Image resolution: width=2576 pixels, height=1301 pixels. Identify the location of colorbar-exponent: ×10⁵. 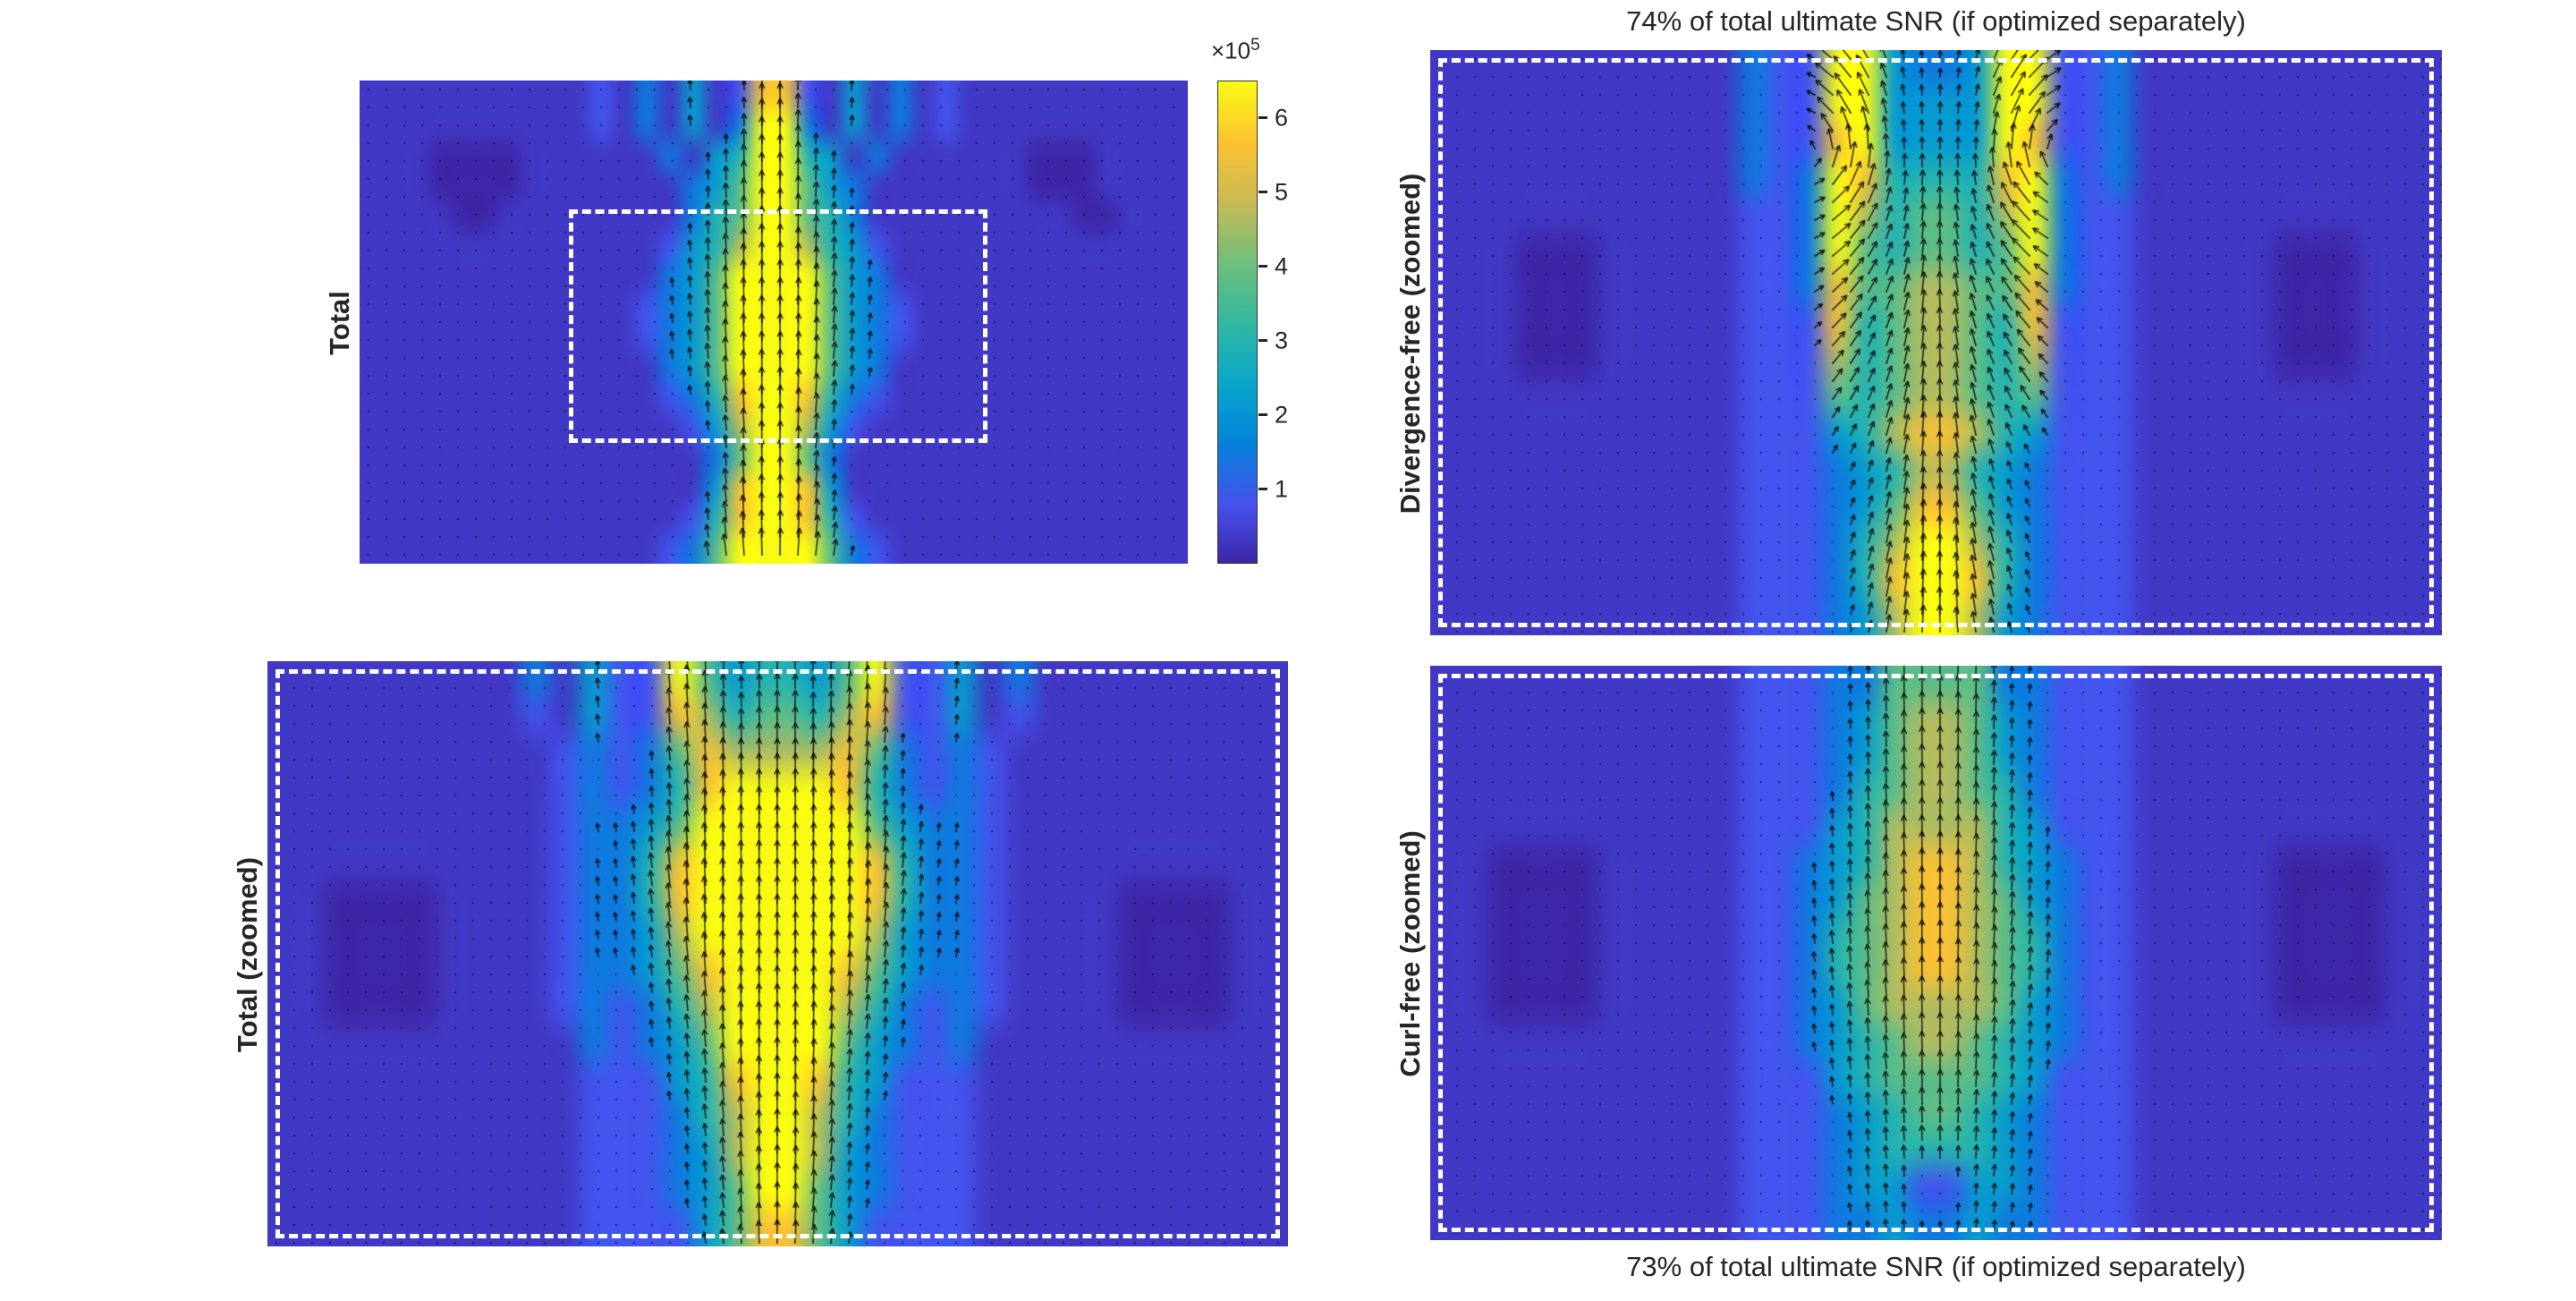
(1235, 50).